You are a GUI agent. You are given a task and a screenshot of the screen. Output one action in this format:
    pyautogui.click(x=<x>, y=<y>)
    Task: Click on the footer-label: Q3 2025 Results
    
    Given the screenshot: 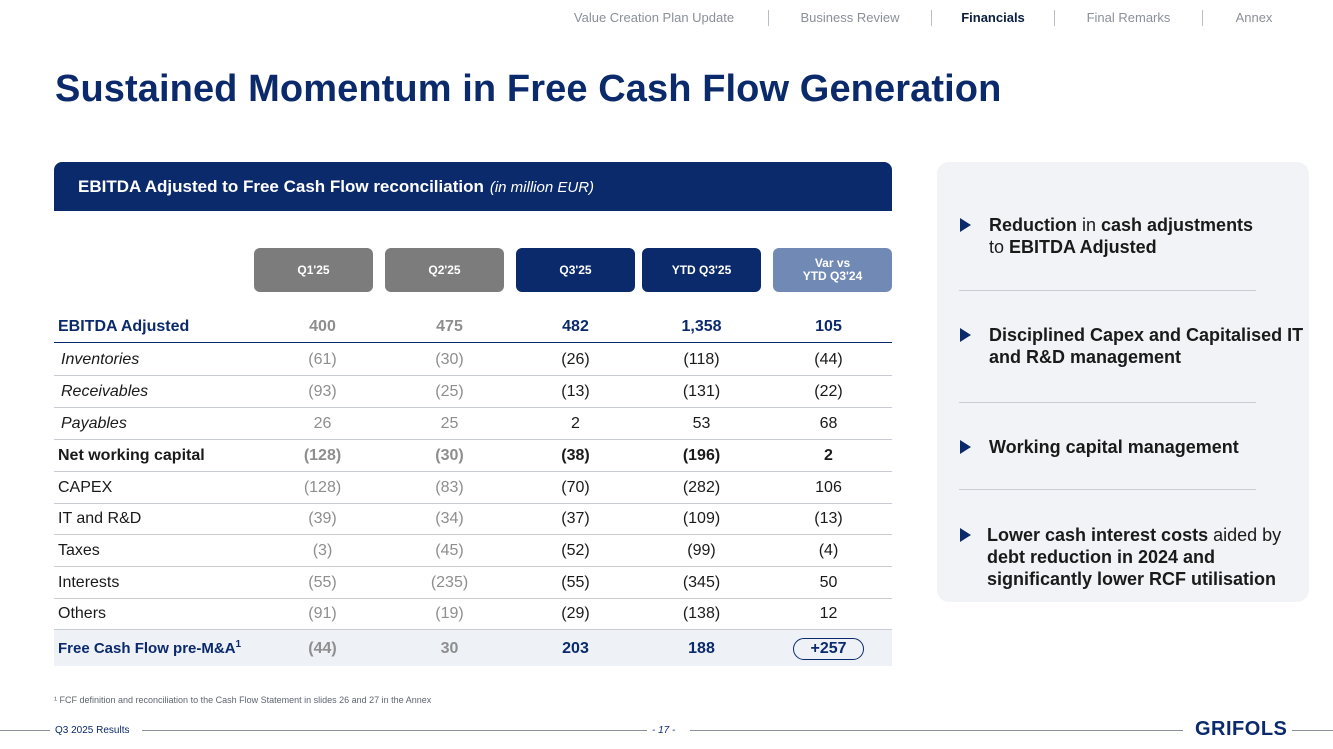 What is the action you would take?
    pyautogui.click(x=92, y=730)
    